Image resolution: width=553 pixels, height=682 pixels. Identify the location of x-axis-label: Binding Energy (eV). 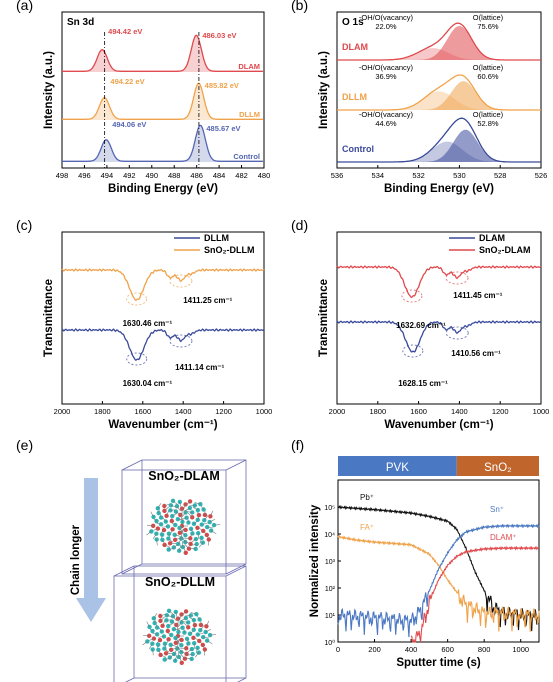
(439, 189).